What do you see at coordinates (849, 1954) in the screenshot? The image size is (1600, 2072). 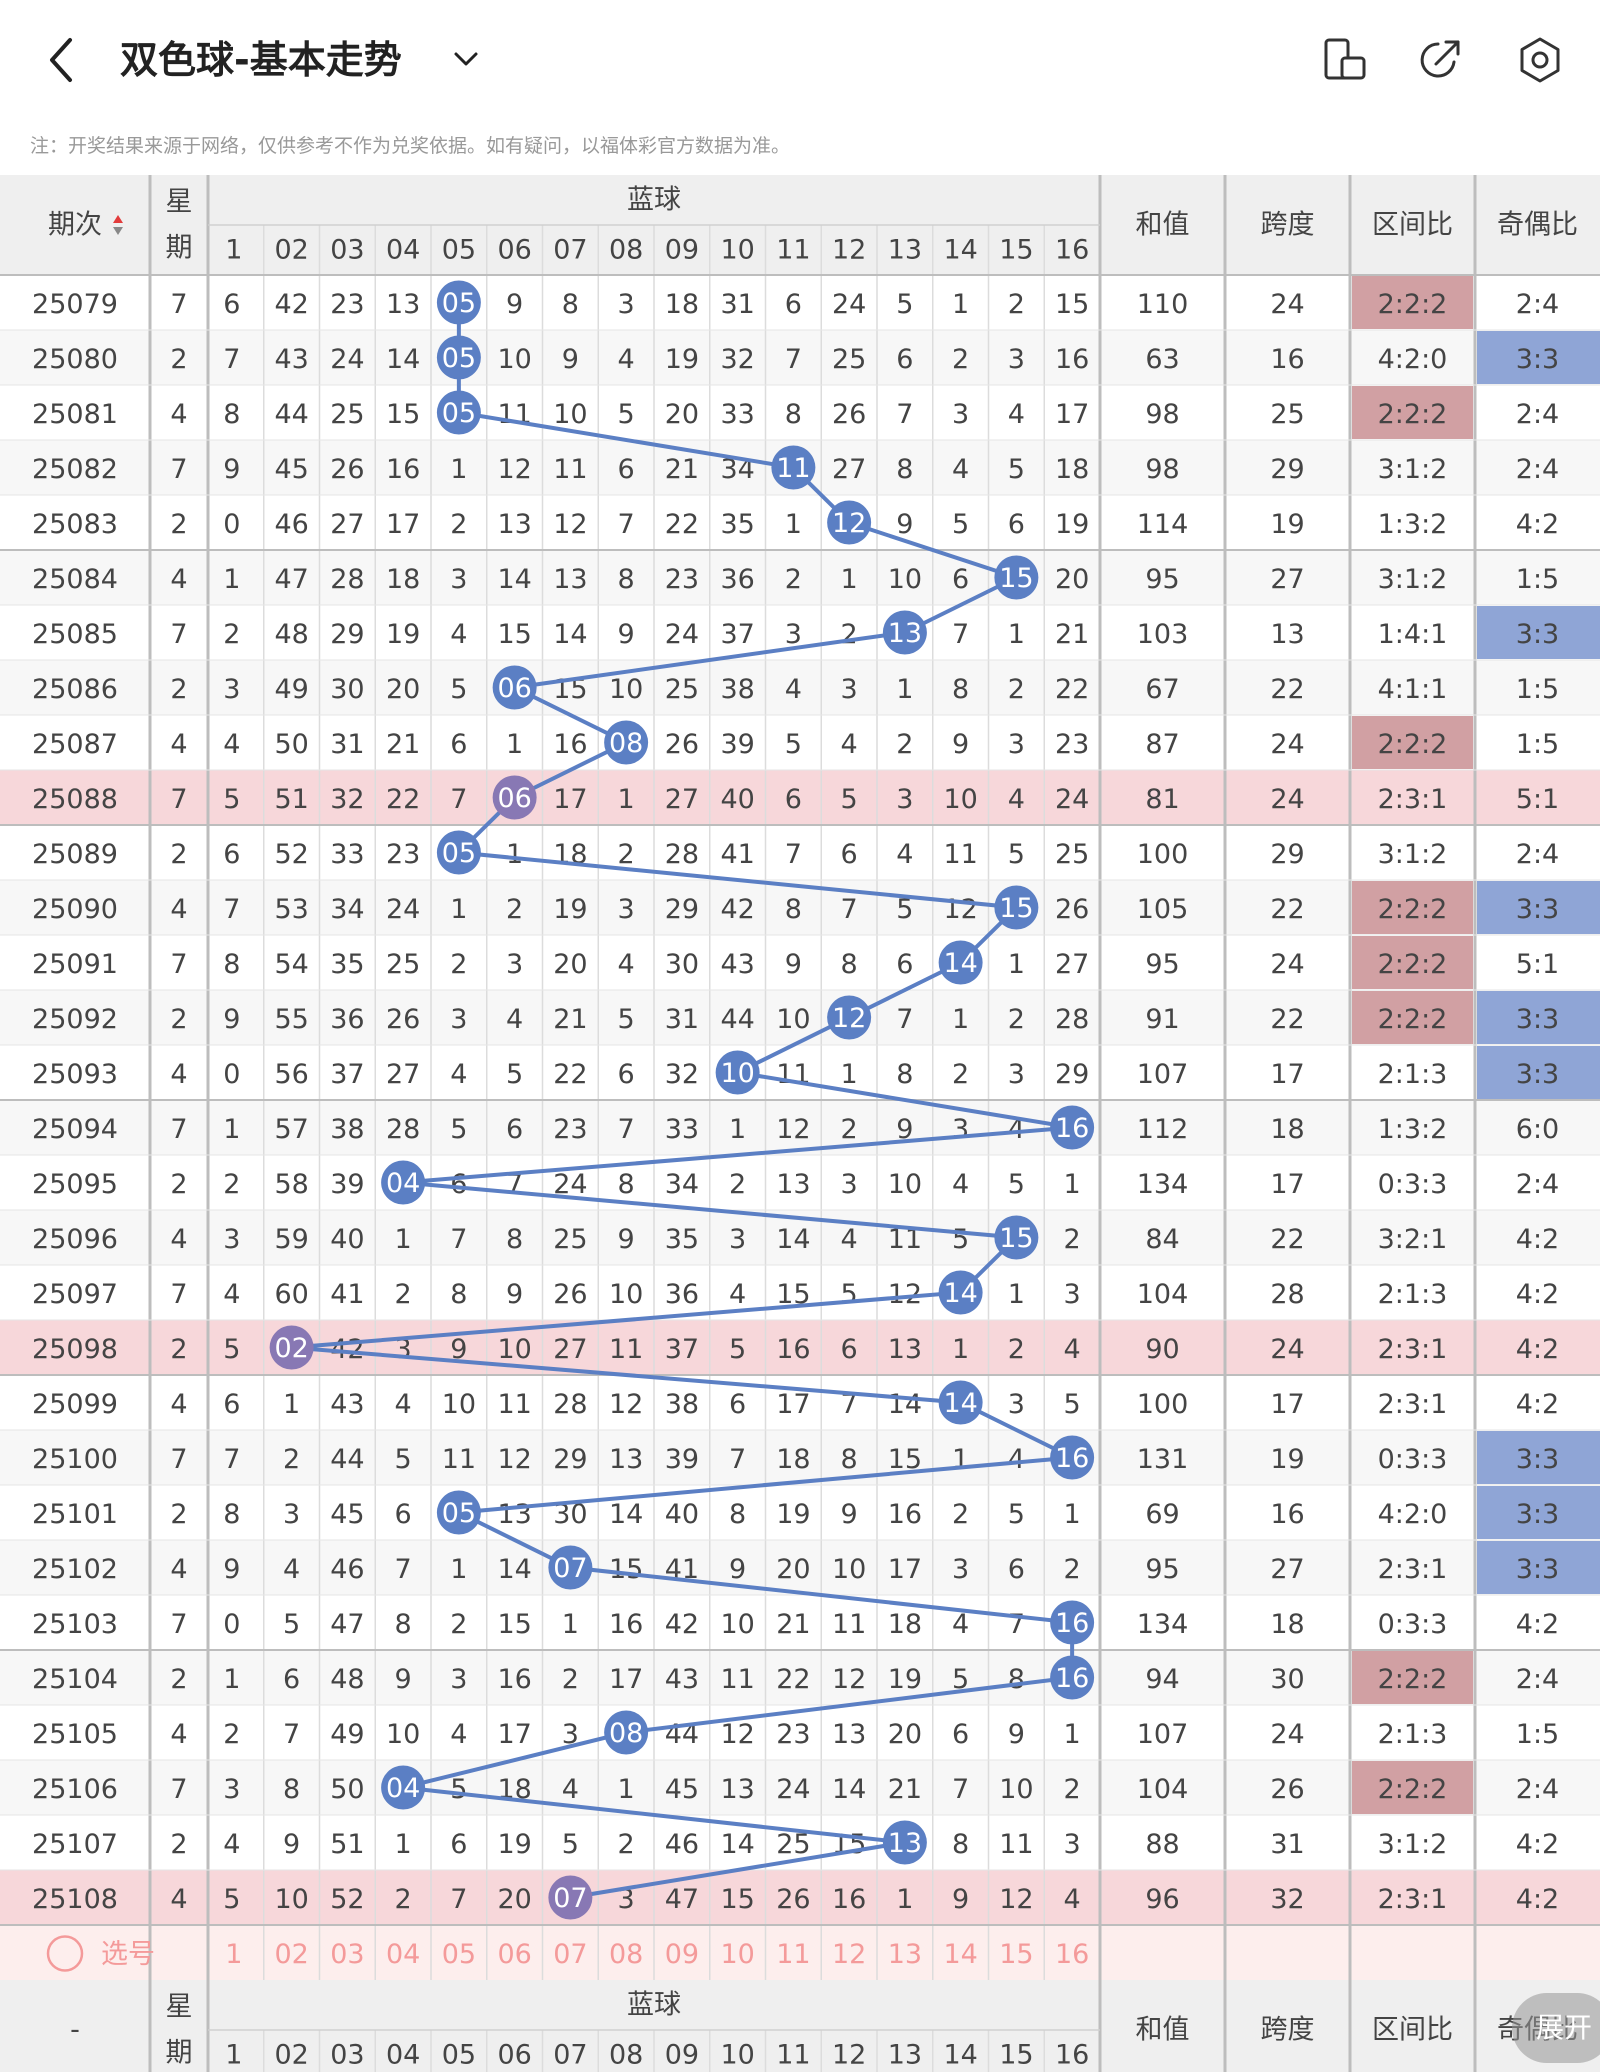 I see `pick-blue-12: 12` at bounding box center [849, 1954].